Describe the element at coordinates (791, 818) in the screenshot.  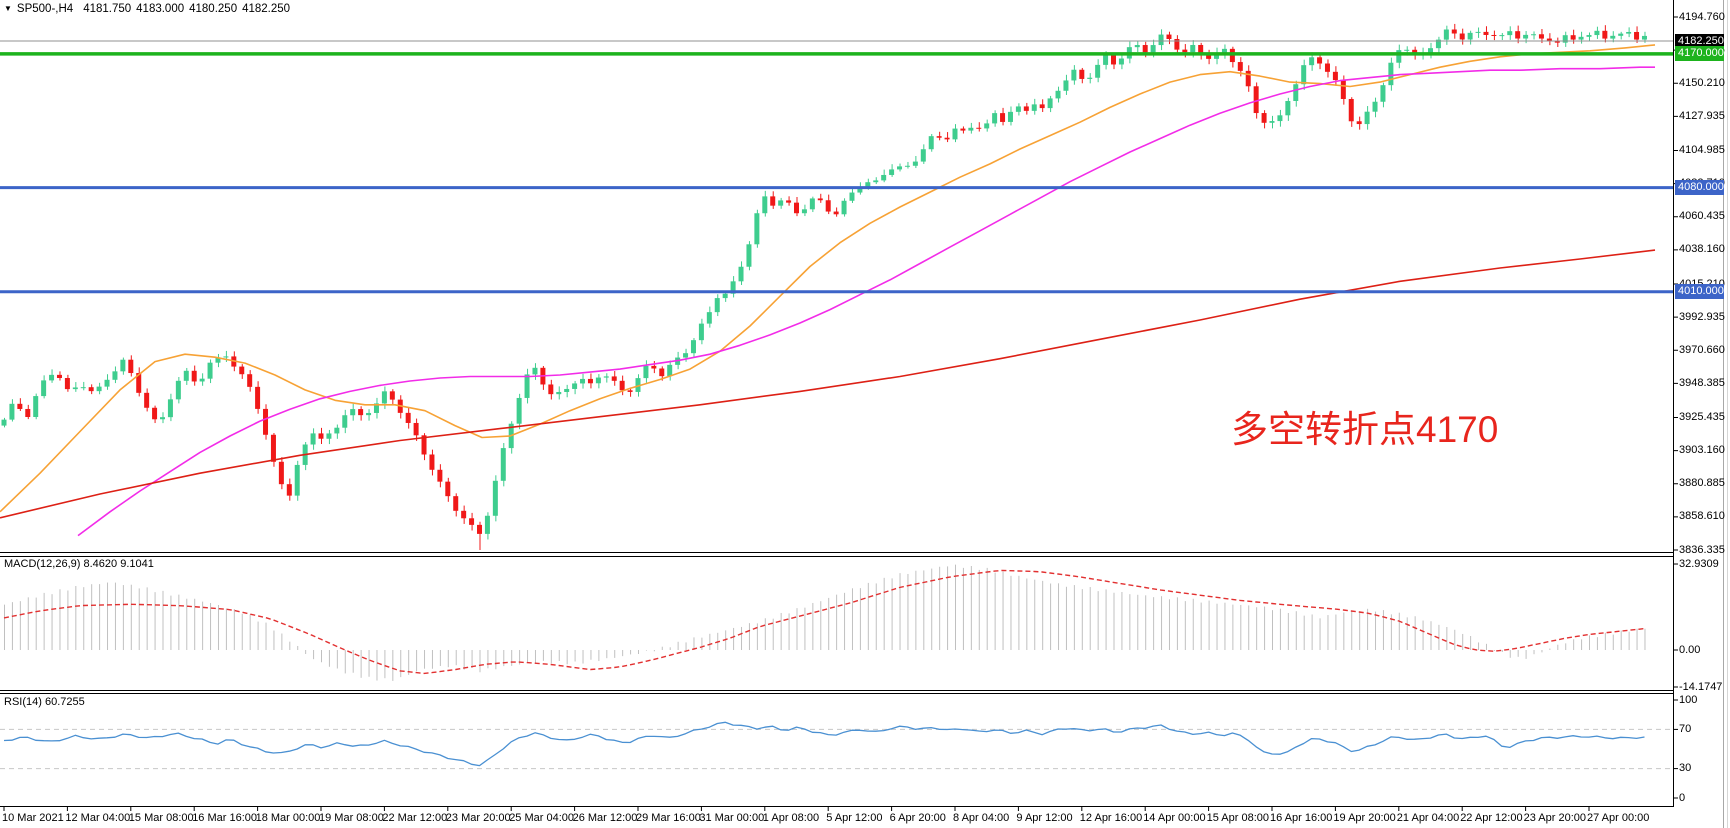
I see `time-axis-label: 1 Apr 08:00` at that location.